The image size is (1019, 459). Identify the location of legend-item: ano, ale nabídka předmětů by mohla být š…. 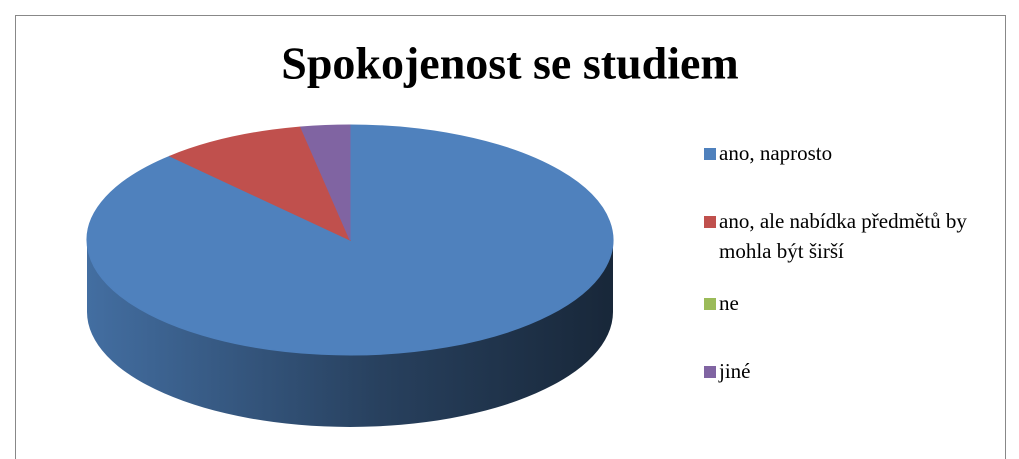
(861, 236).